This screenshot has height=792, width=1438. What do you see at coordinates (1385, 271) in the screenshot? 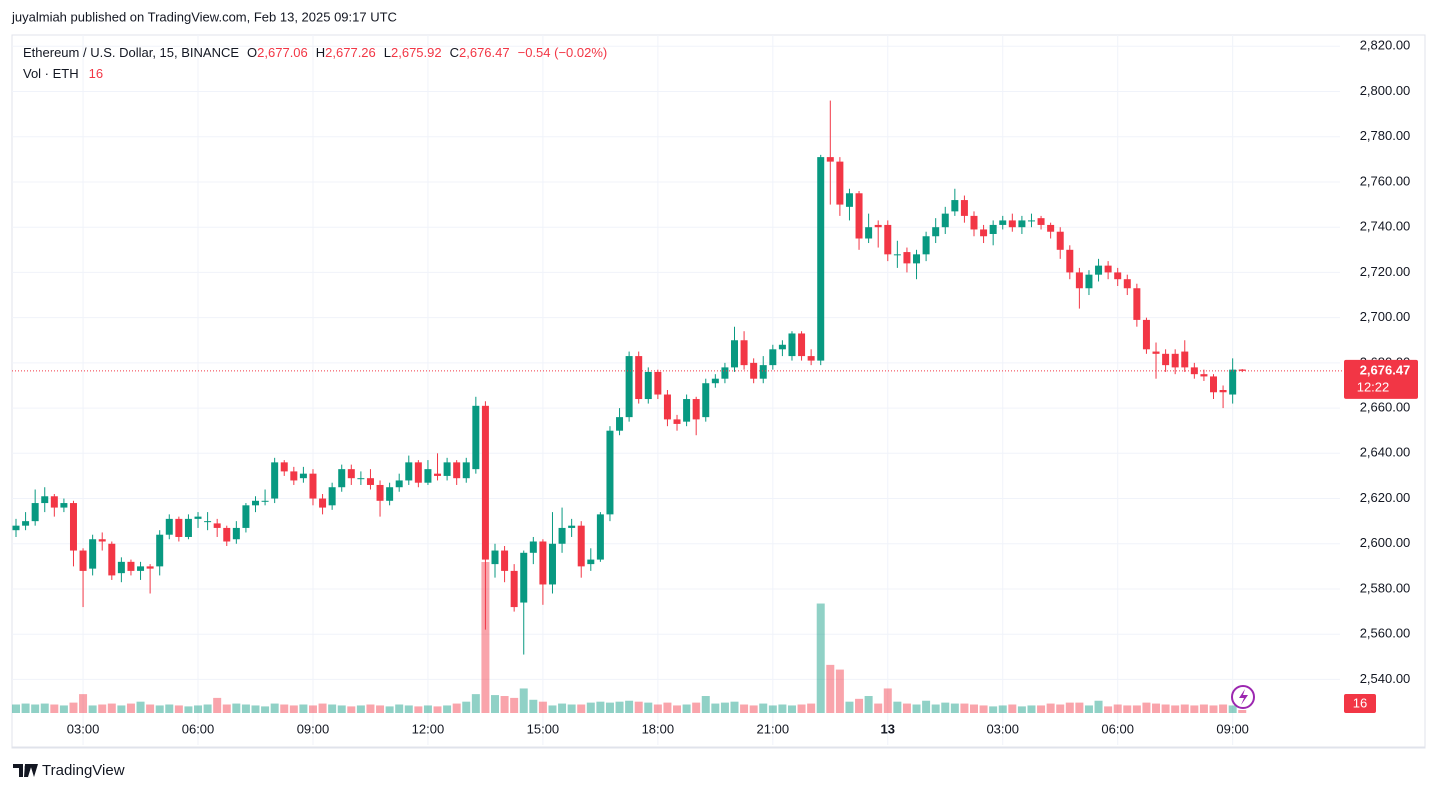
I see `y-tick-label: 2,720.00` at bounding box center [1385, 271].